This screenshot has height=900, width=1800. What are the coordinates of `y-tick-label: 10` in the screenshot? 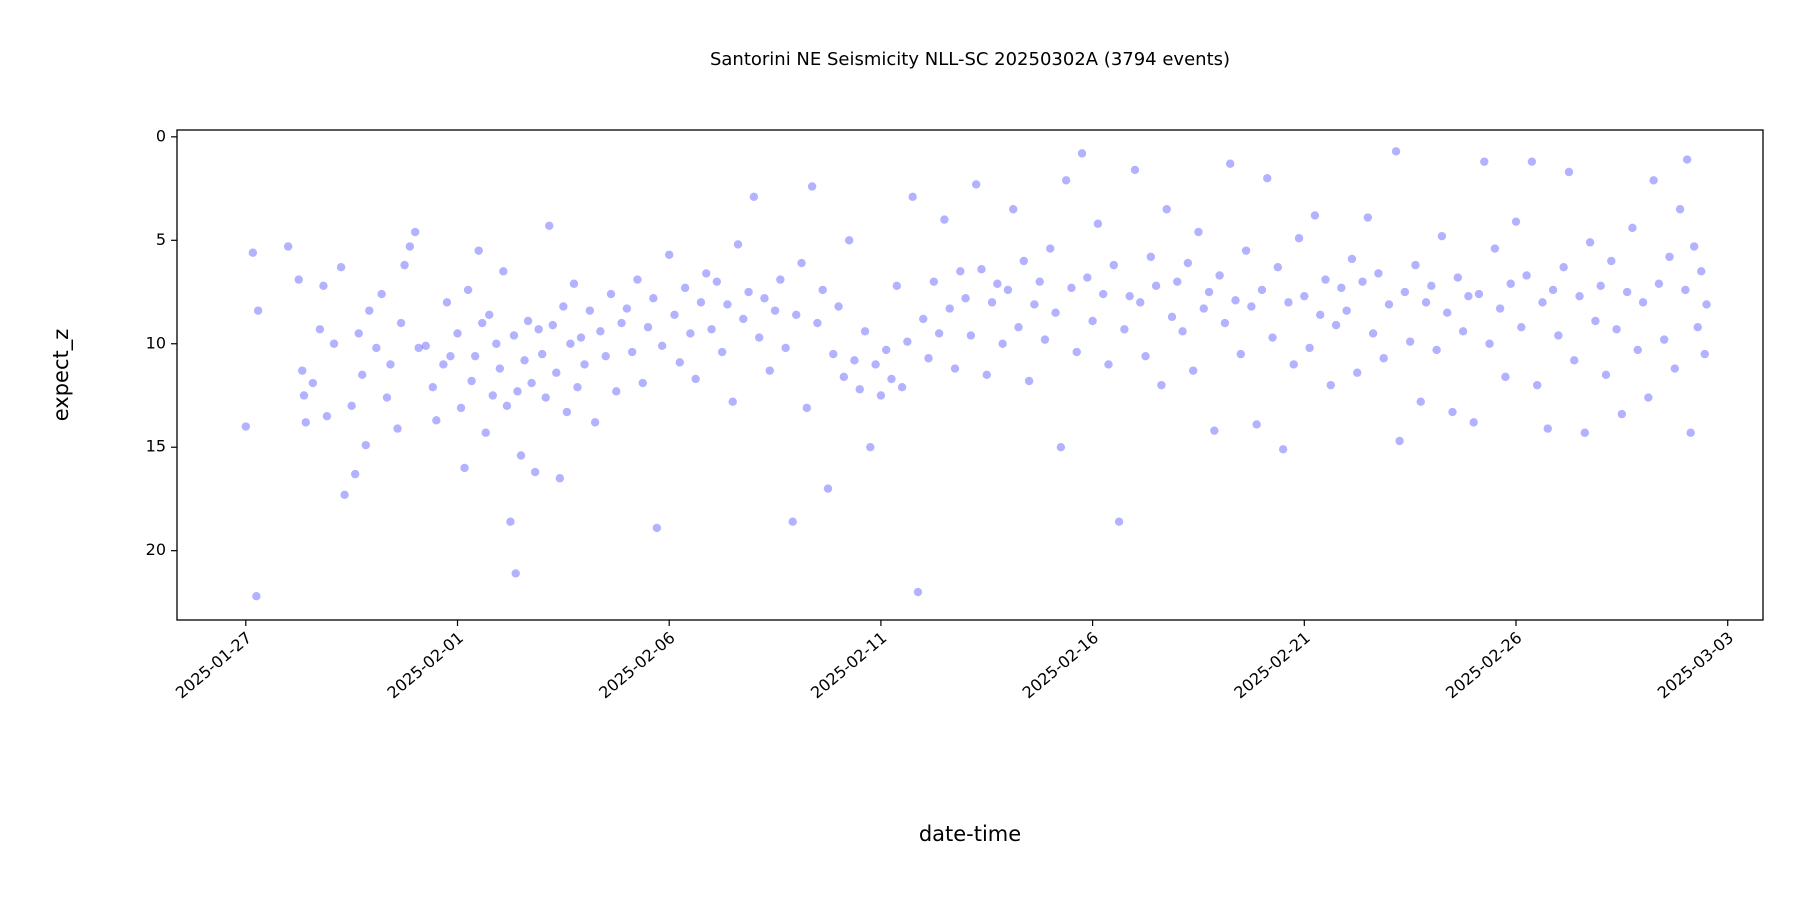 It's located at (156, 342).